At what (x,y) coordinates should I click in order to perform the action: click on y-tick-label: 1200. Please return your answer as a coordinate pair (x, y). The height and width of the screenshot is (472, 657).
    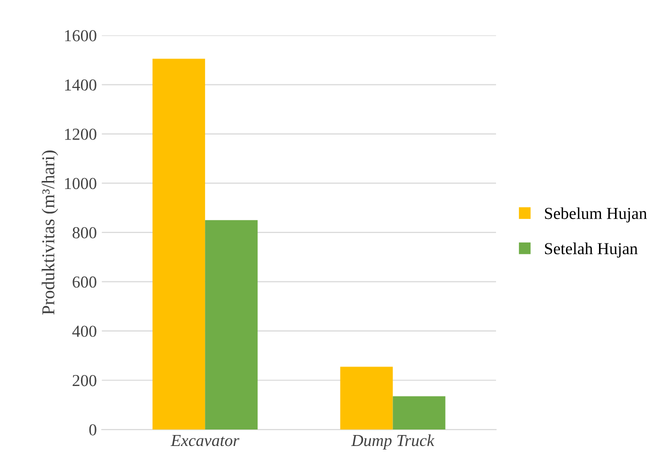
    Looking at the image, I should click on (80, 134).